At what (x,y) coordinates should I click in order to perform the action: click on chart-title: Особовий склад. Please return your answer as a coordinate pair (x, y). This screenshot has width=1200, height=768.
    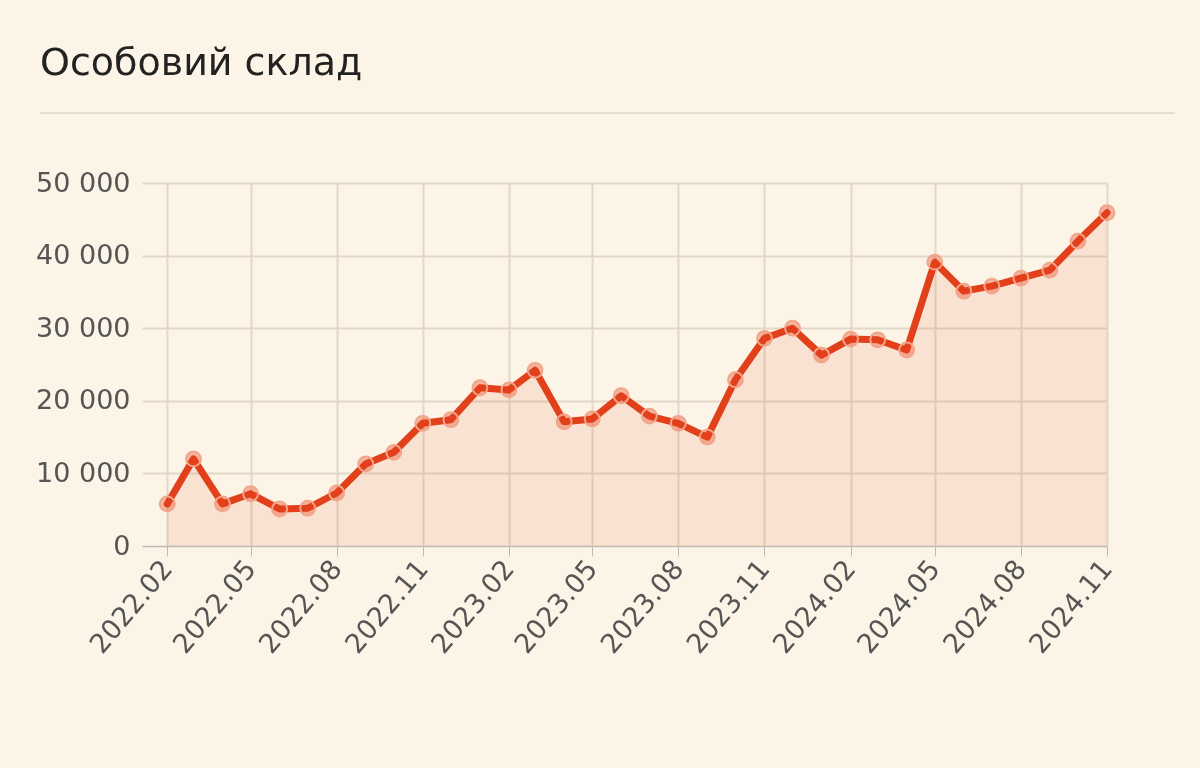
    Looking at the image, I should click on (201, 61).